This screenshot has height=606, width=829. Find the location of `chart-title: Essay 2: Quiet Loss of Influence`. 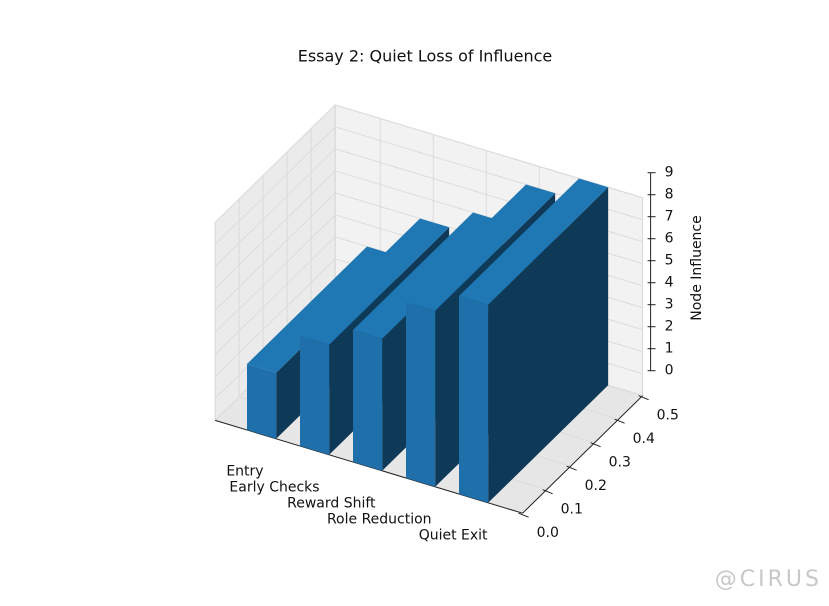

chart-title: Essay 2: Quiet Loss of Influence is located at coordinates (425, 56).